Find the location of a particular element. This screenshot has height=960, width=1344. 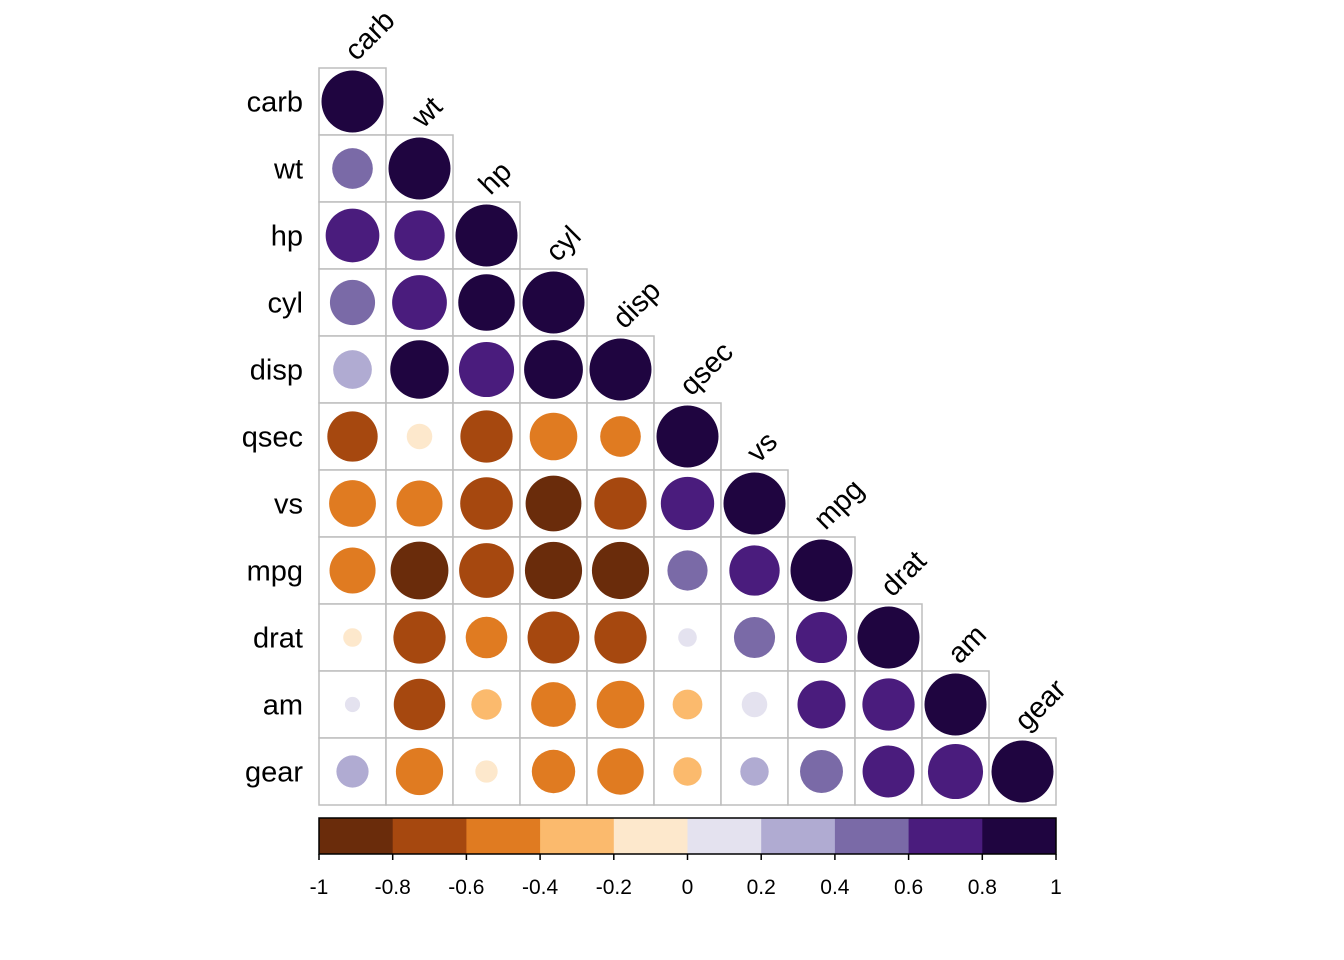

circle-hp-wt is located at coordinates (419, 235).